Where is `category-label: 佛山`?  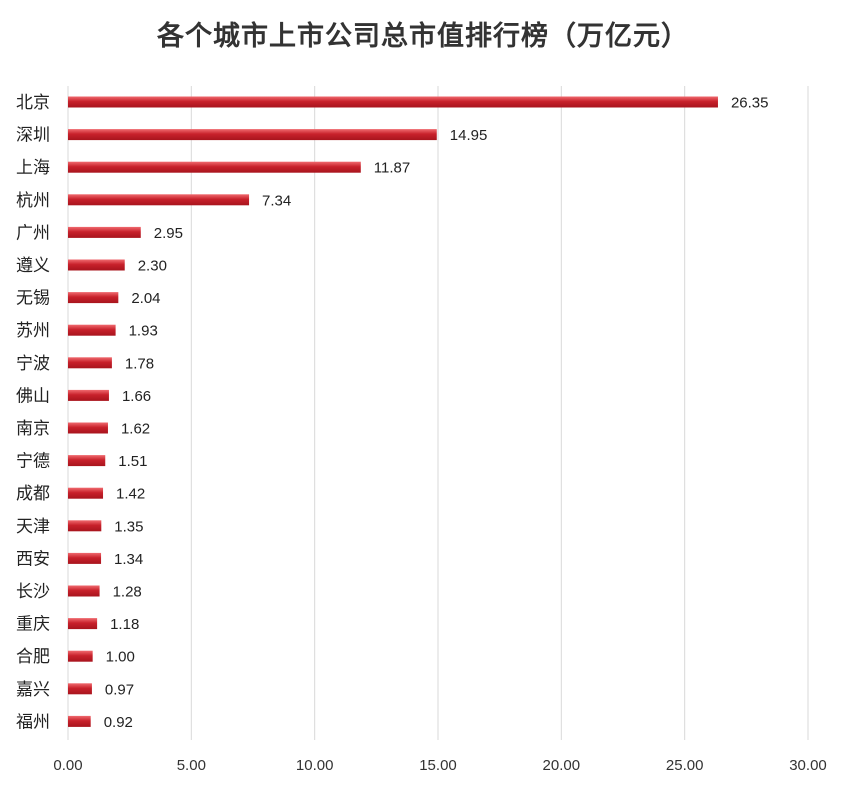
category-label: 佛山 is located at coordinates (33, 396).